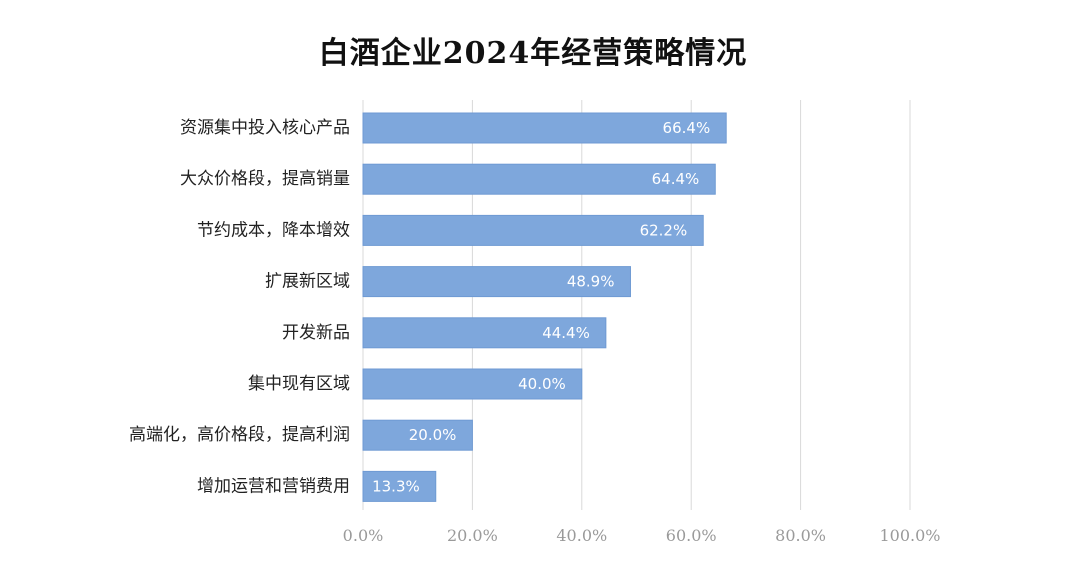 The height and width of the screenshot is (571, 1066). What do you see at coordinates (664, 230) in the screenshot?
I see `data-label: 62.2%` at bounding box center [664, 230].